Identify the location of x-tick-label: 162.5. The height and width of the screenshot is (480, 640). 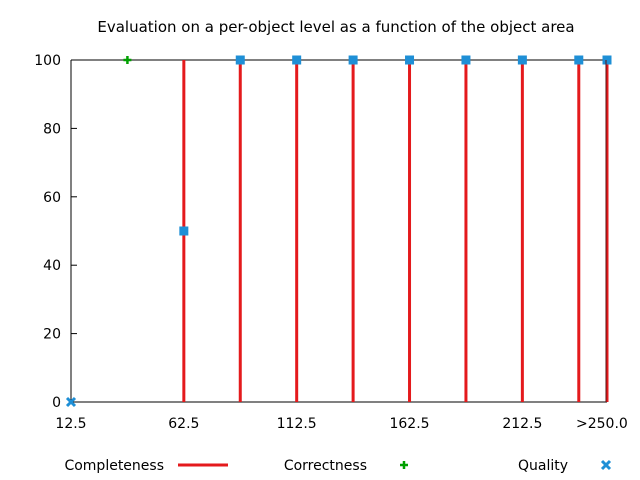
(409, 424).